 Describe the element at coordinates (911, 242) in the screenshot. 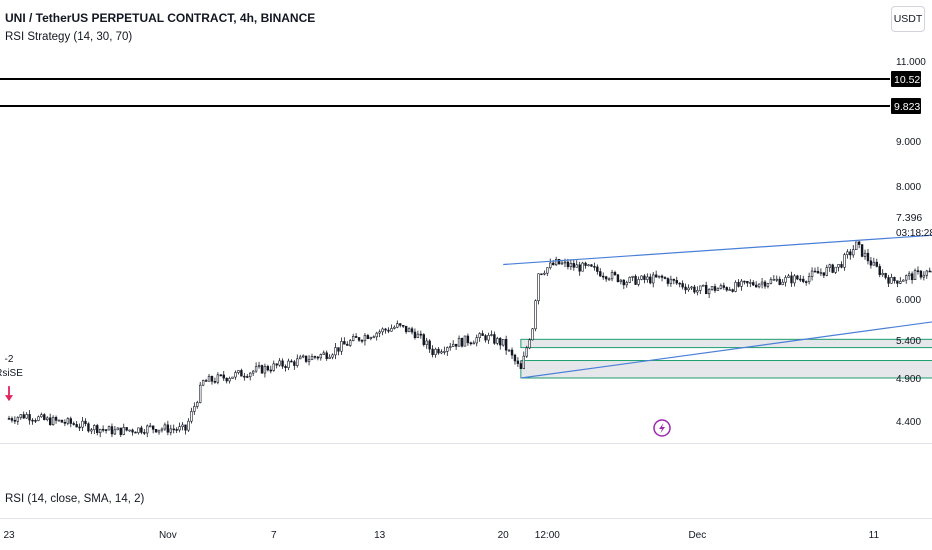

I see `price-axis: 11.000 9.000 8.000 6.000 5.400 4.900 4.400` at that location.